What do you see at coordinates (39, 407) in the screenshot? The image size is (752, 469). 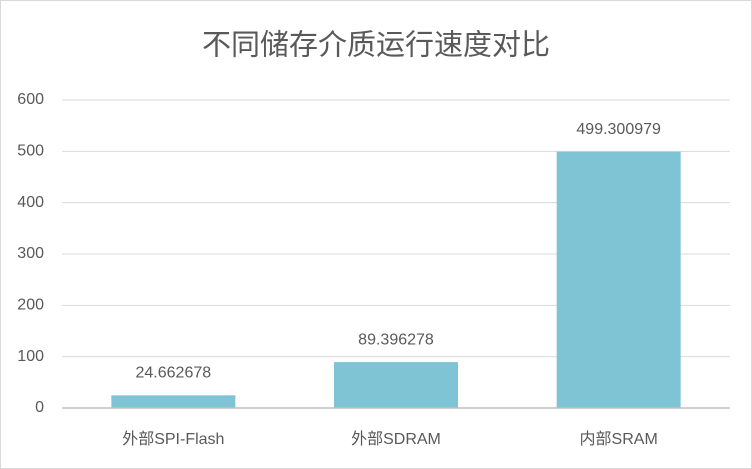 I see `y-tick-label: 0` at bounding box center [39, 407].